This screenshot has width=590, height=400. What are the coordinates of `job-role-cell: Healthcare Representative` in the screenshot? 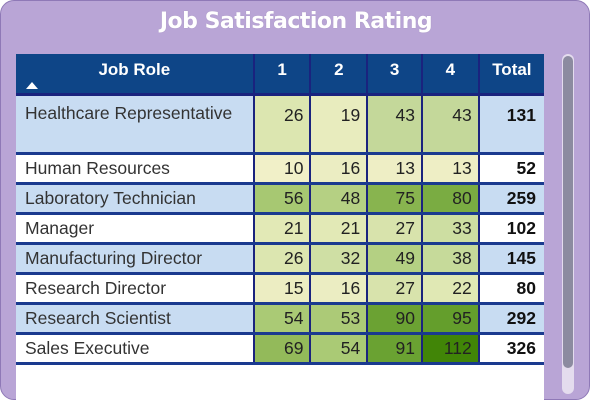 It's located at (135, 124).